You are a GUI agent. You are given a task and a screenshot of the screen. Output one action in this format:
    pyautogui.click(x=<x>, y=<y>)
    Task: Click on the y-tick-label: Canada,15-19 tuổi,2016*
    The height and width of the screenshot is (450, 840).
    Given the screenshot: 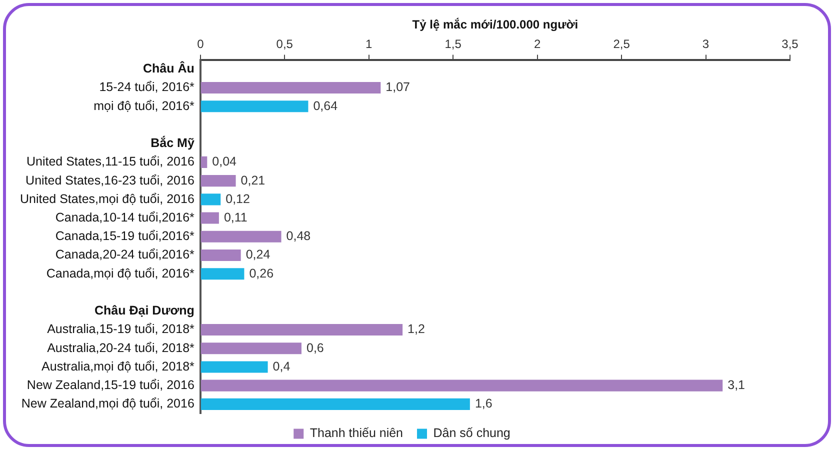 What is the action you would take?
    pyautogui.click(x=125, y=236)
    